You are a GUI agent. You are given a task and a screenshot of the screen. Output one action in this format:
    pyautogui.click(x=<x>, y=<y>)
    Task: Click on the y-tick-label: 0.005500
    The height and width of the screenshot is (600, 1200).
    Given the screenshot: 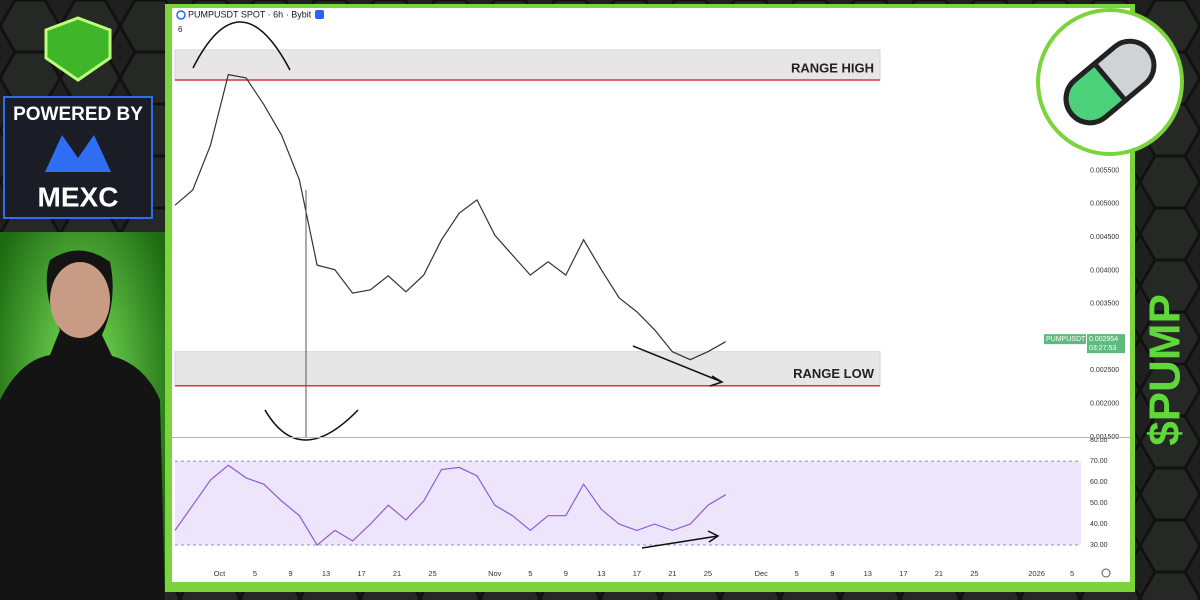 What is the action you would take?
    pyautogui.click(x=1104, y=170)
    